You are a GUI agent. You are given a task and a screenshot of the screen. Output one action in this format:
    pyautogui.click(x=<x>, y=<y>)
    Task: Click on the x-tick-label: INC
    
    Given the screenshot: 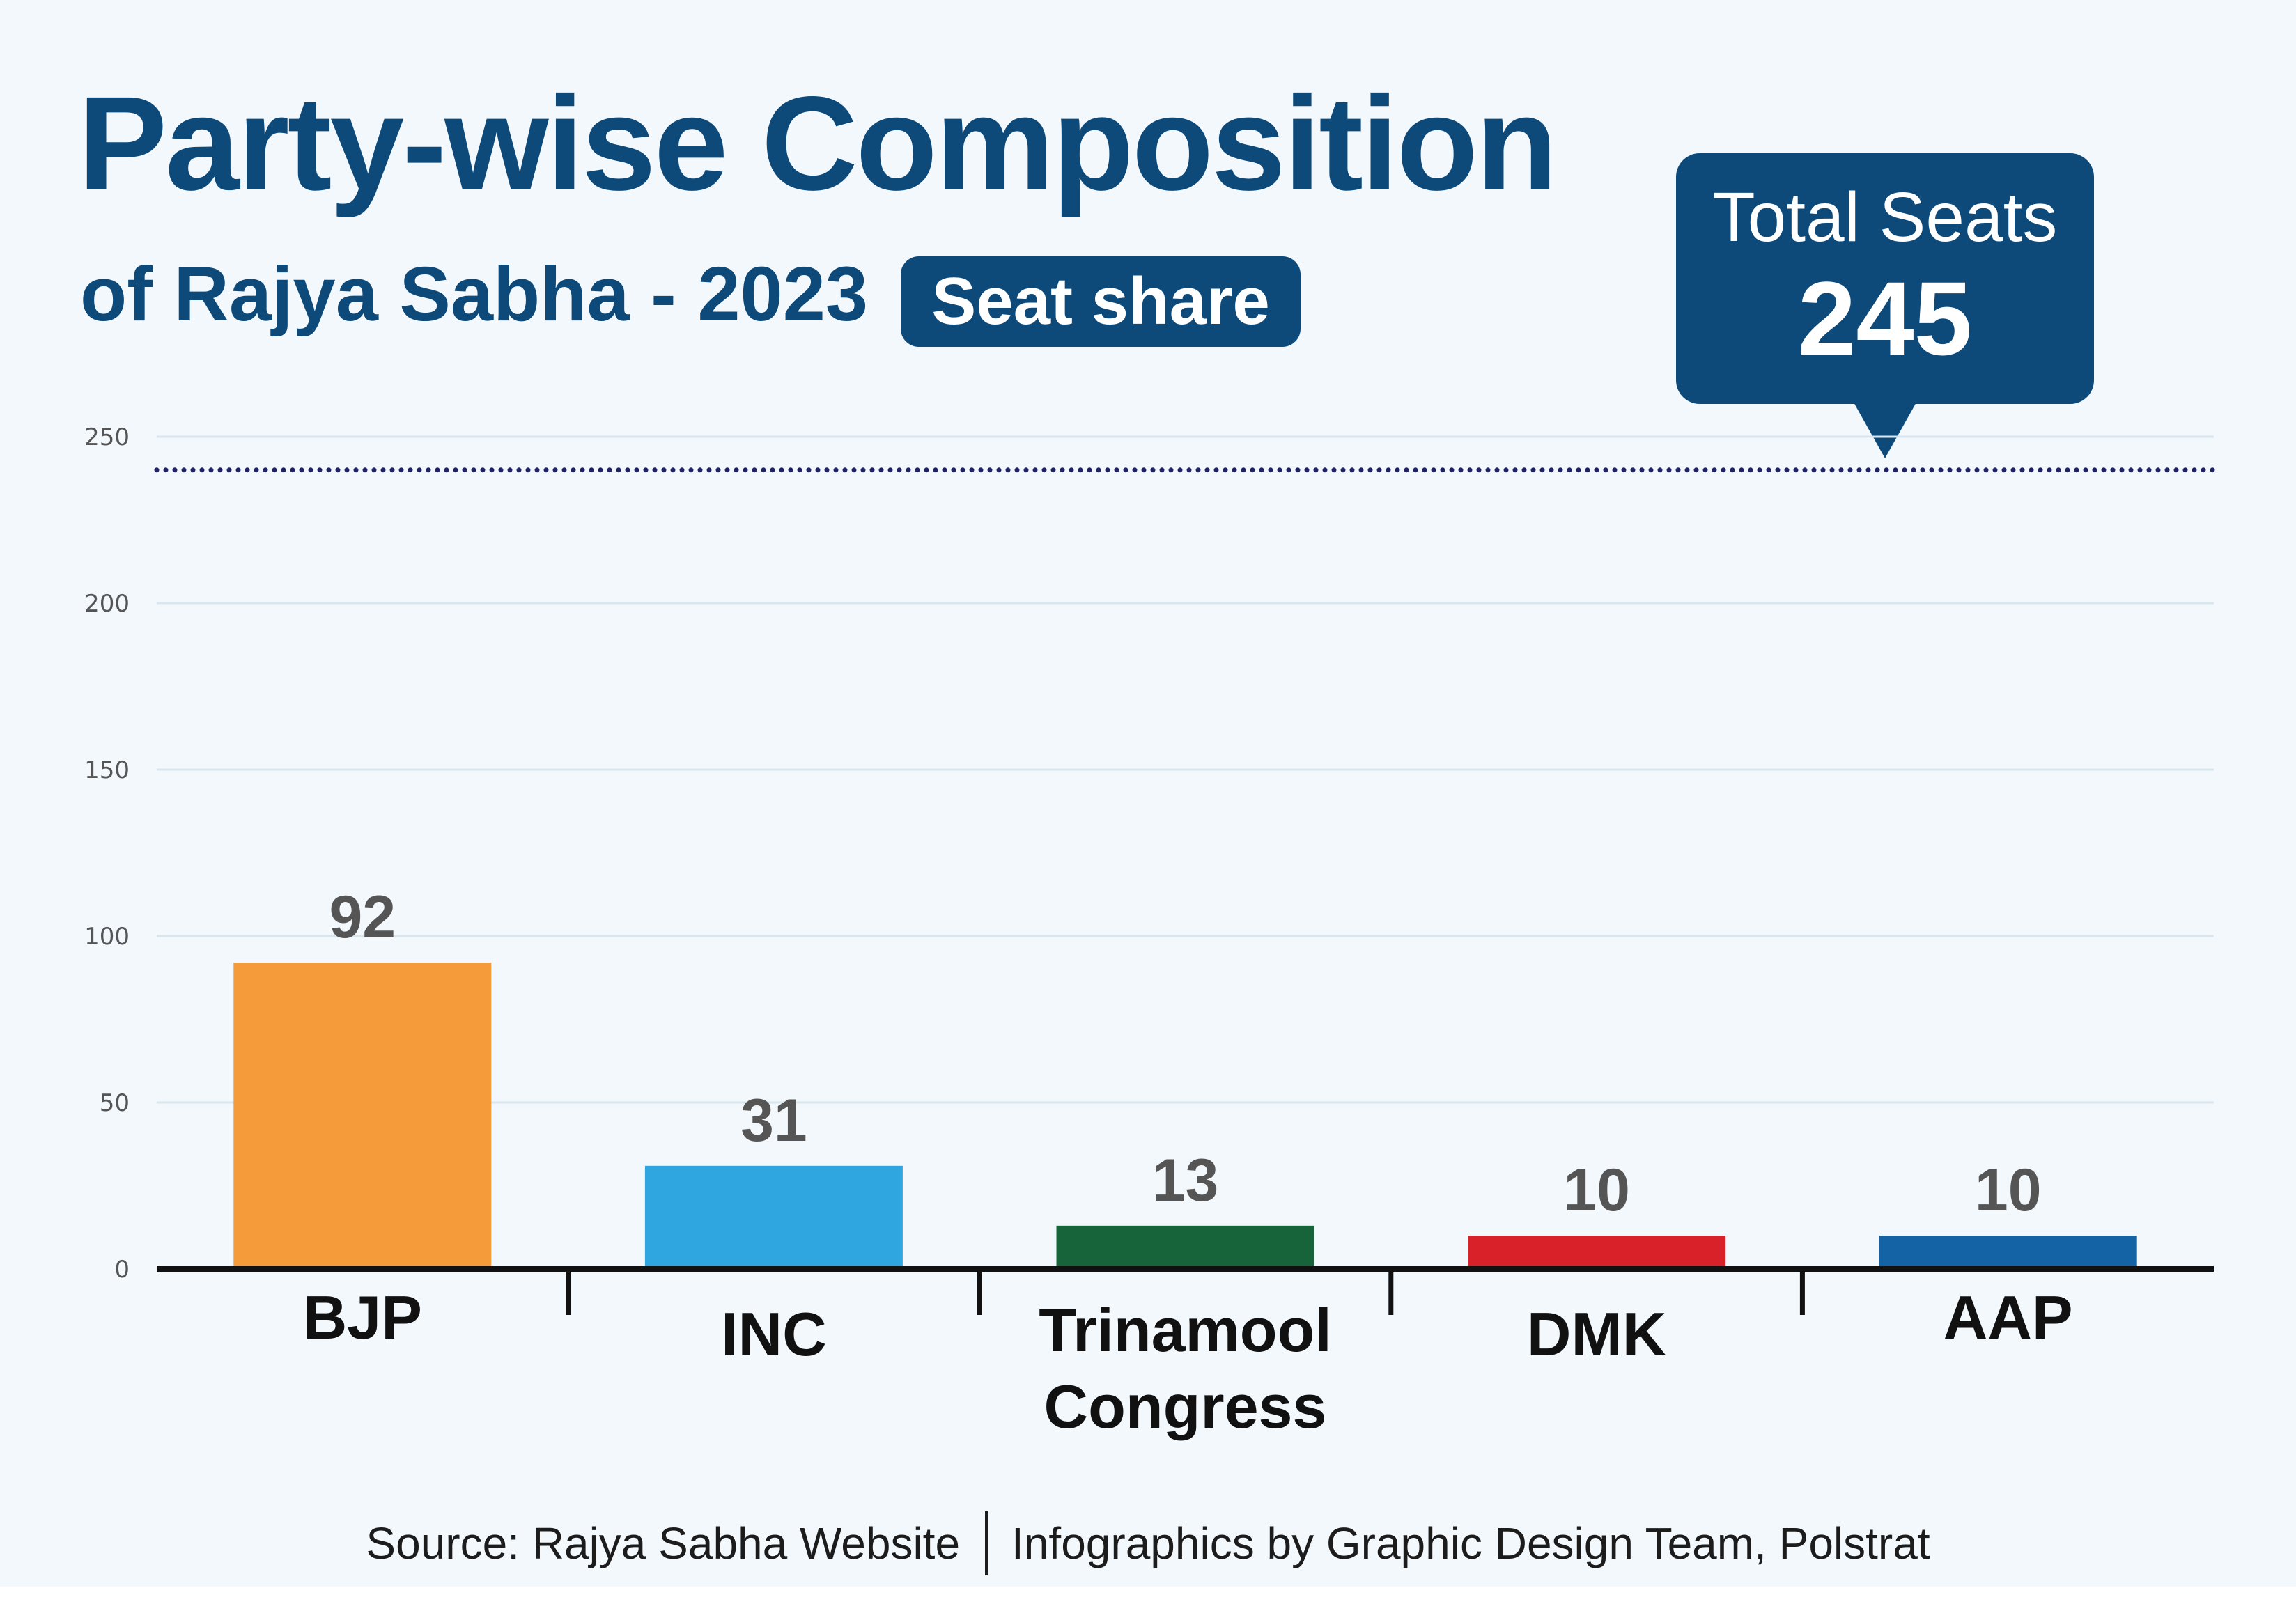 What is the action you would take?
    pyautogui.click(x=774, y=1334)
    